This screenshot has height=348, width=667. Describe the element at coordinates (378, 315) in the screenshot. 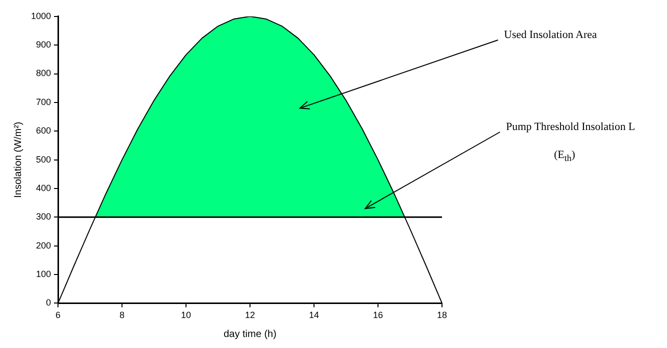

I see `x-tick-label: 16` at that location.